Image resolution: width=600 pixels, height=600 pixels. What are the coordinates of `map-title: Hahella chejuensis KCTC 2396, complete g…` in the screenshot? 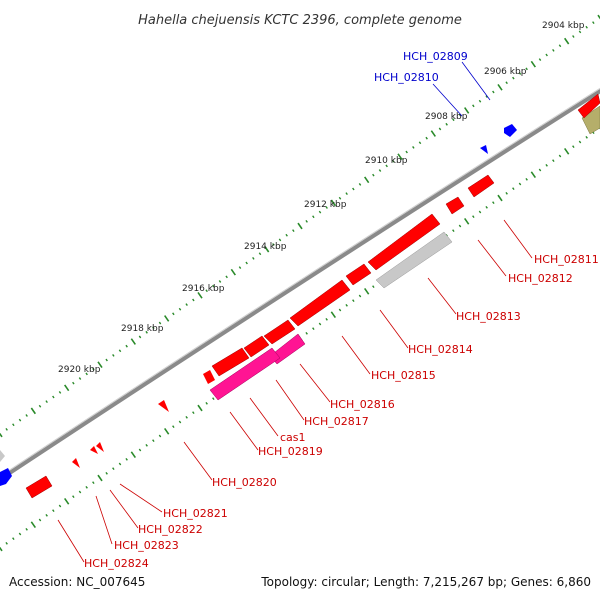 It's located at (300, 20).